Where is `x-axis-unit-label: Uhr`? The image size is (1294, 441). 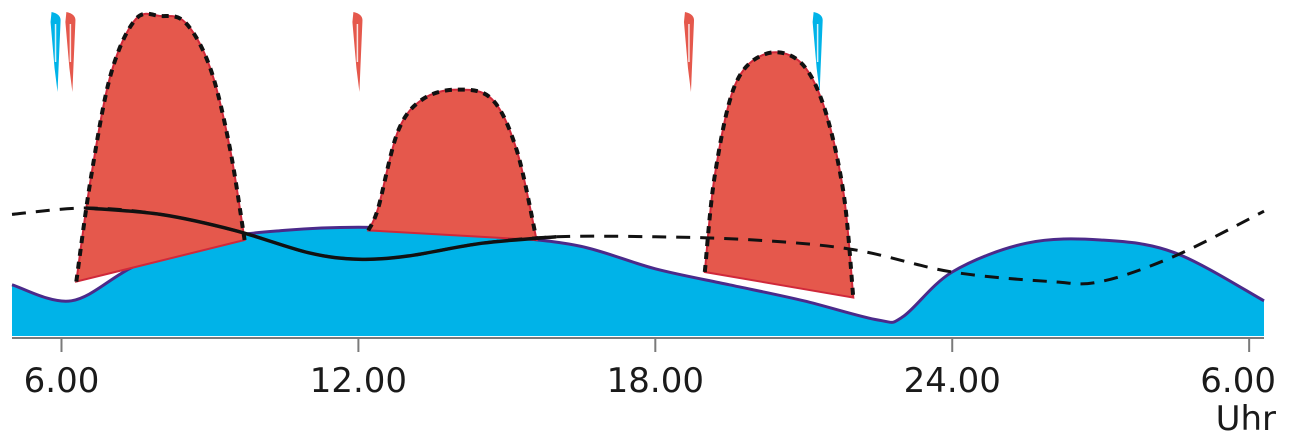 x-axis-unit-label: Uhr is located at coordinates (1246, 419).